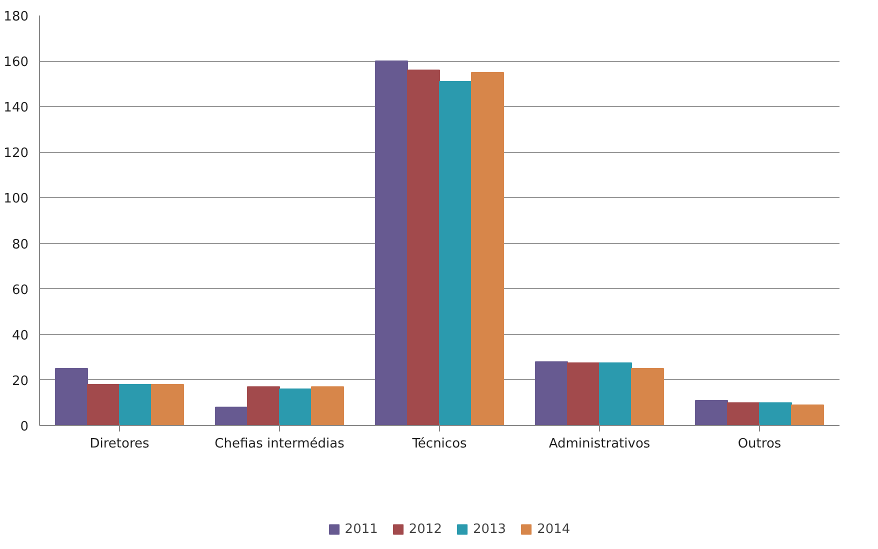 The height and width of the screenshot is (549, 878). What do you see at coordinates (20, 244) in the screenshot?
I see `y-tick-label: 80` at bounding box center [20, 244].